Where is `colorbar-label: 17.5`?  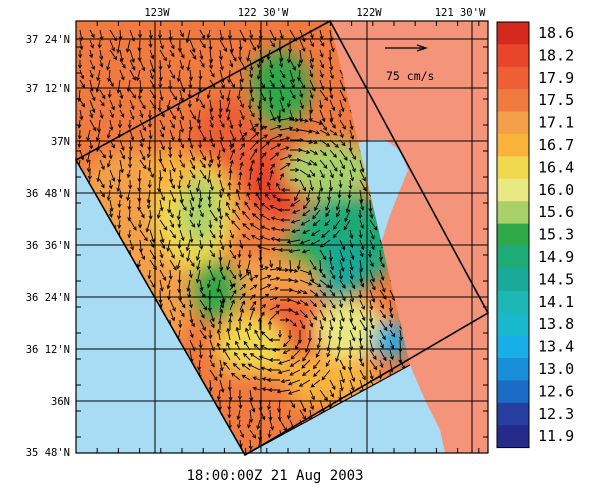 colorbar-label: 17.5 is located at coordinates (556, 100).